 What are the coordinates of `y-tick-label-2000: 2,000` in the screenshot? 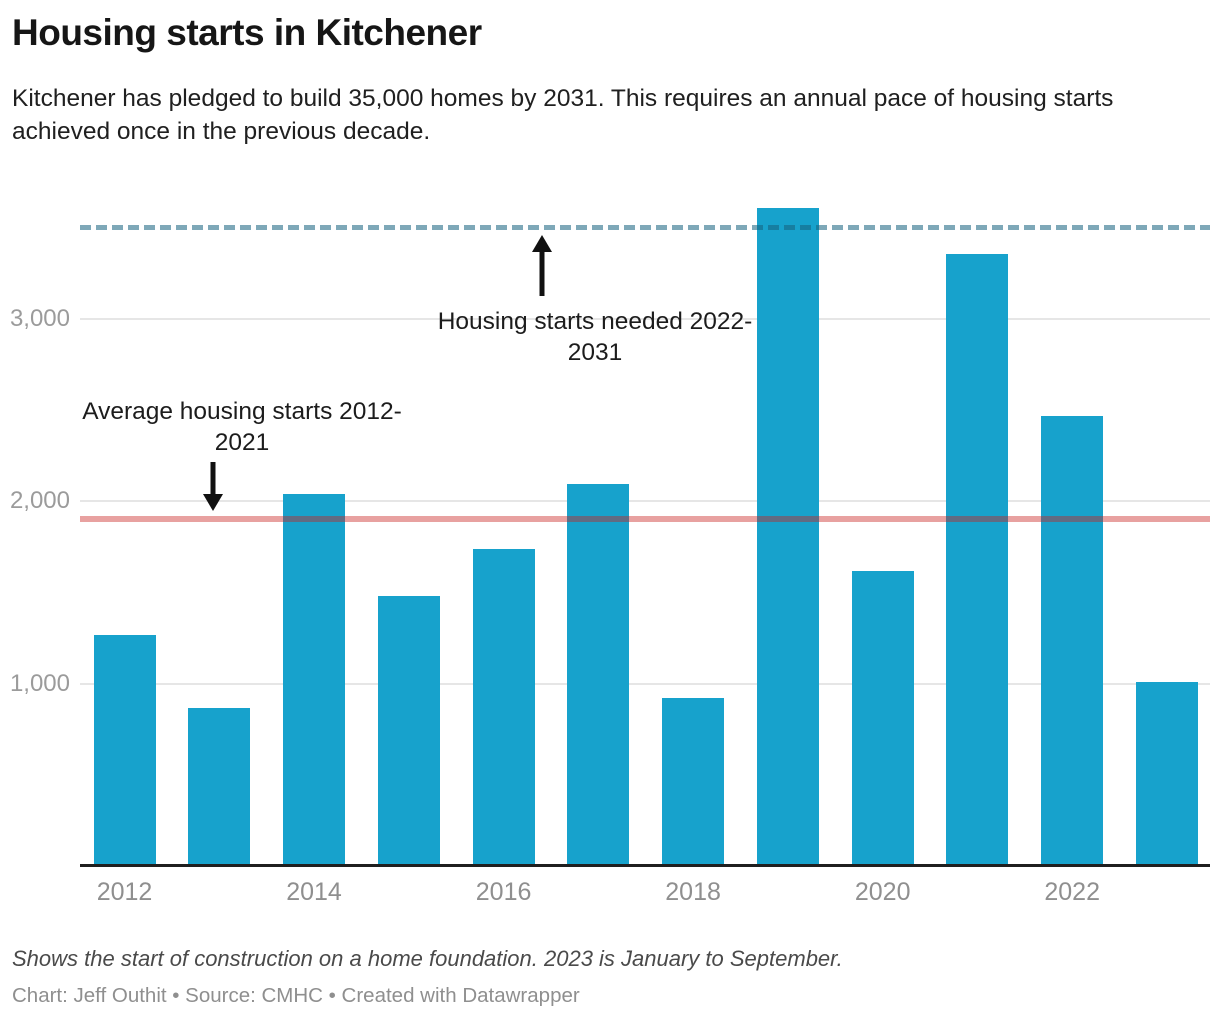 It's located at (39, 500).